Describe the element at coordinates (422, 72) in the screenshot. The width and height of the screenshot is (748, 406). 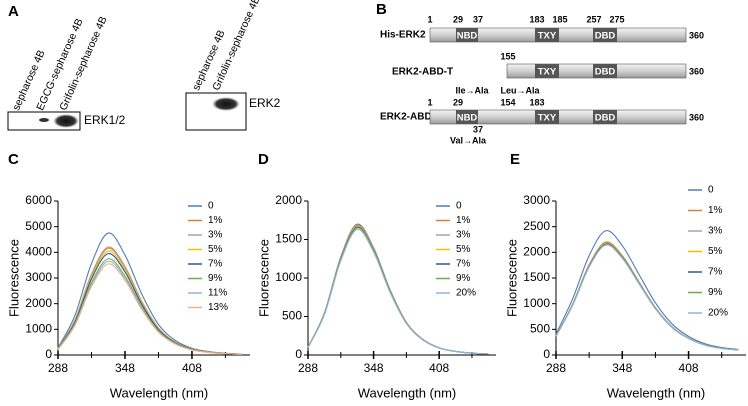
I see `construct-name: ERK2-ABD-T` at that location.